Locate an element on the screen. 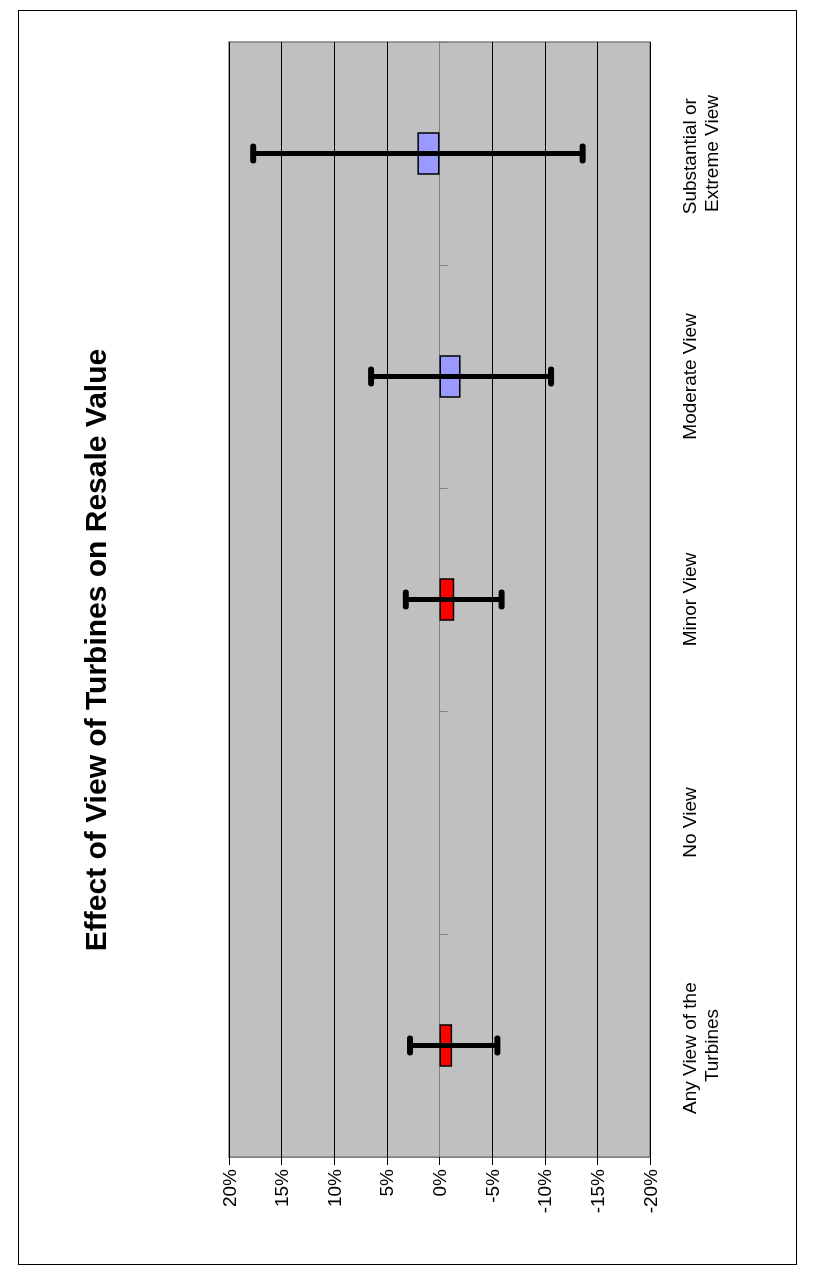  x-tick-label: 10% is located at coordinates (334, 1188).